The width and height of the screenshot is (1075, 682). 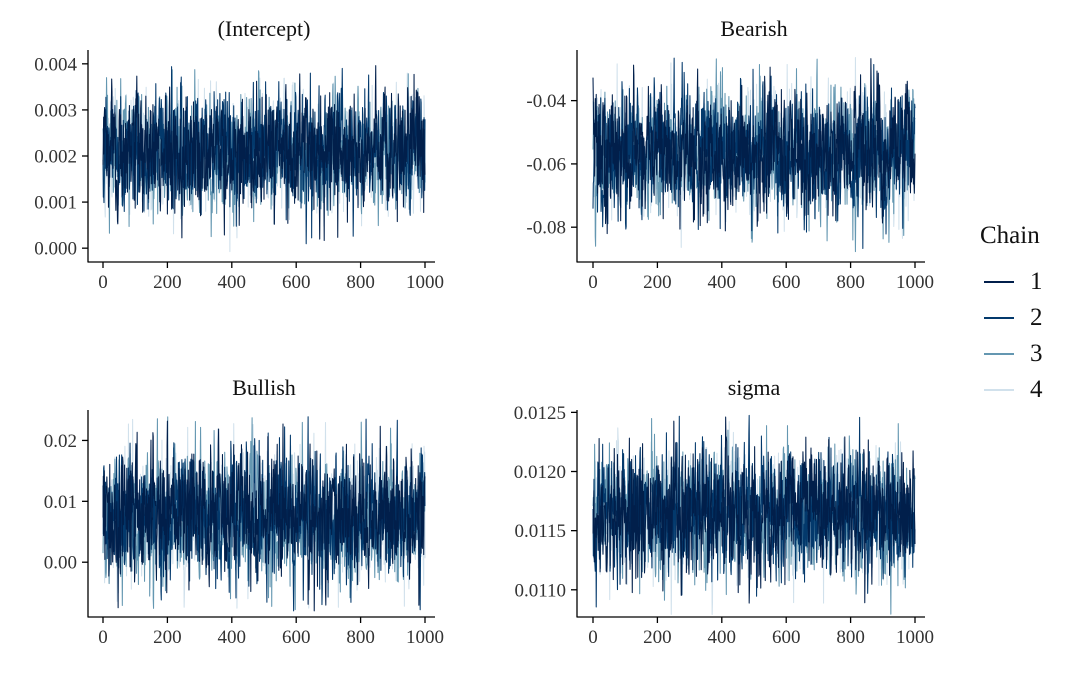 I want to click on y-tick-label: 0.000, so click(x=55, y=249).